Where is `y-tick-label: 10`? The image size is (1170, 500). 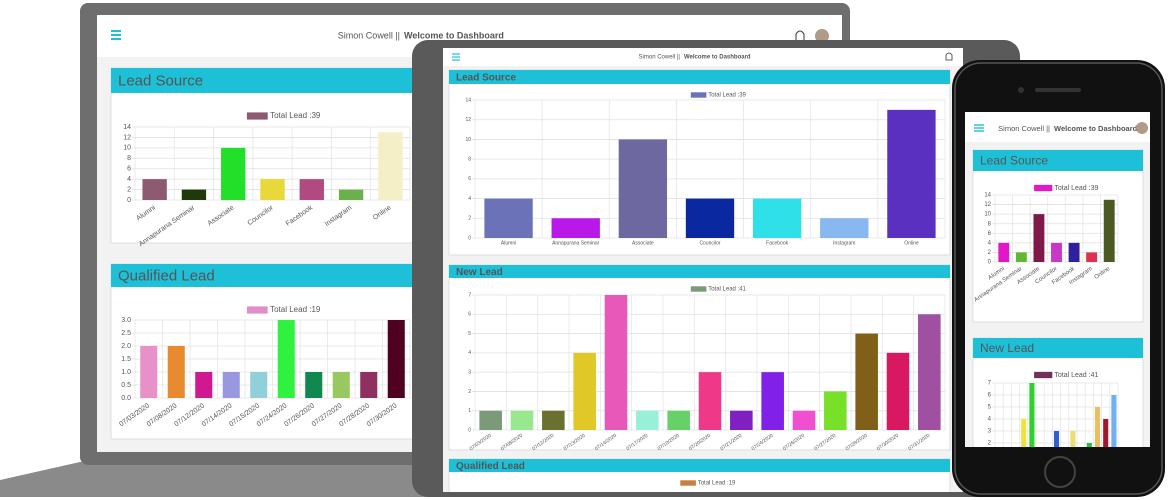 y-tick-label: 10 is located at coordinates (468, 140).